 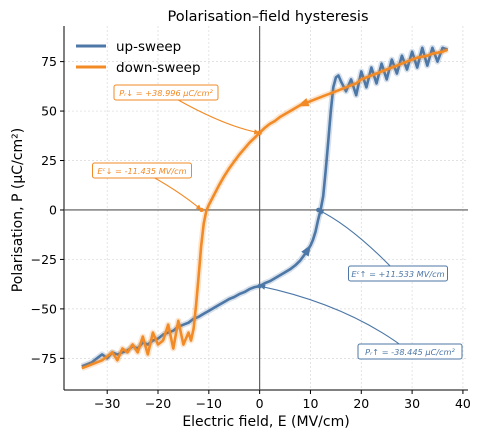 What do you see at coordinates (311, 403) in the screenshot?
I see `x-tick-label: 10` at bounding box center [311, 403].